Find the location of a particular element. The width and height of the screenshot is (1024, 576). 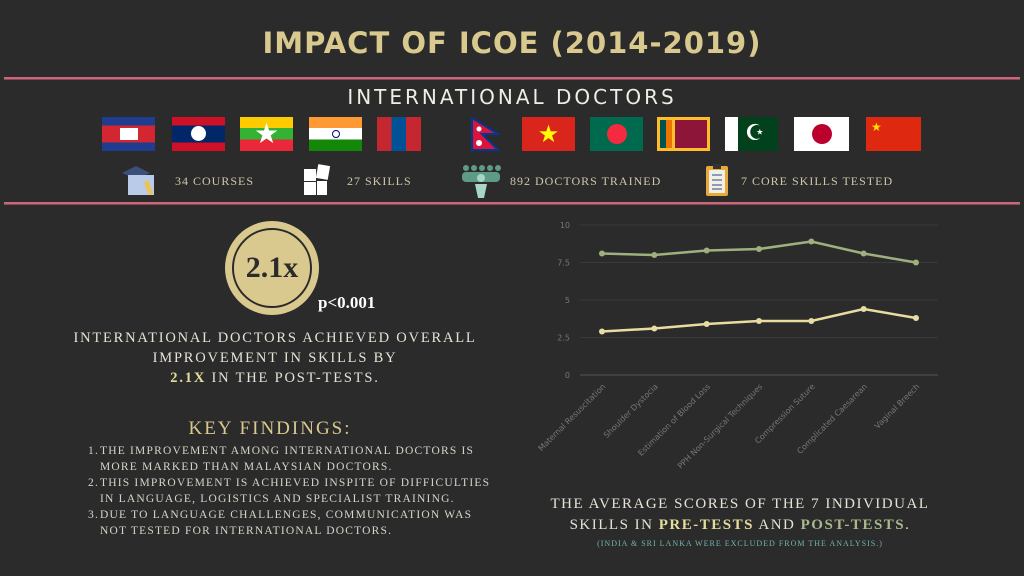

improvement-badge: 2.1x is located at coordinates (272, 268).